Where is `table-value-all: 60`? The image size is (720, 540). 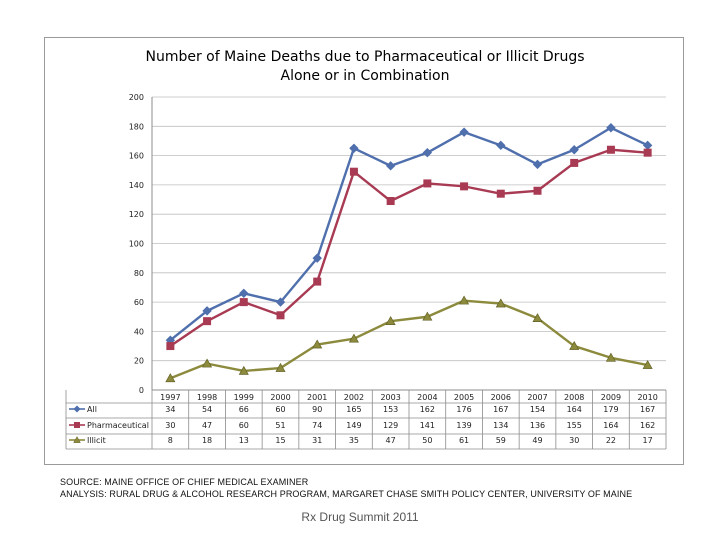
table-value-all: 60 is located at coordinates (280, 409).